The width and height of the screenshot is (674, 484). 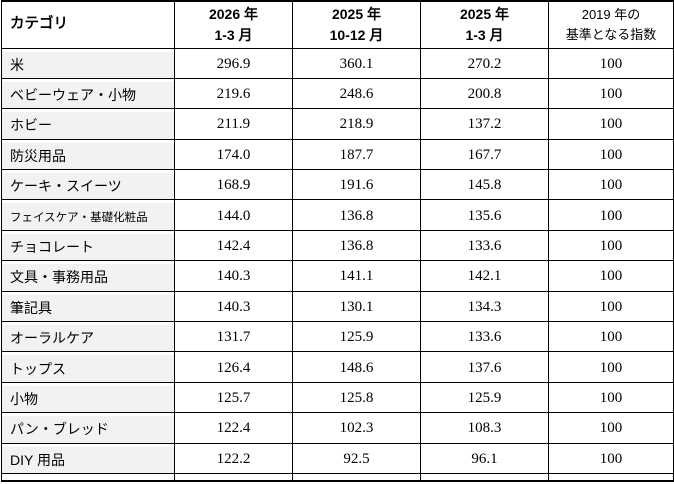 I want to click on header-line1: 2026 年, so click(x=233, y=13).